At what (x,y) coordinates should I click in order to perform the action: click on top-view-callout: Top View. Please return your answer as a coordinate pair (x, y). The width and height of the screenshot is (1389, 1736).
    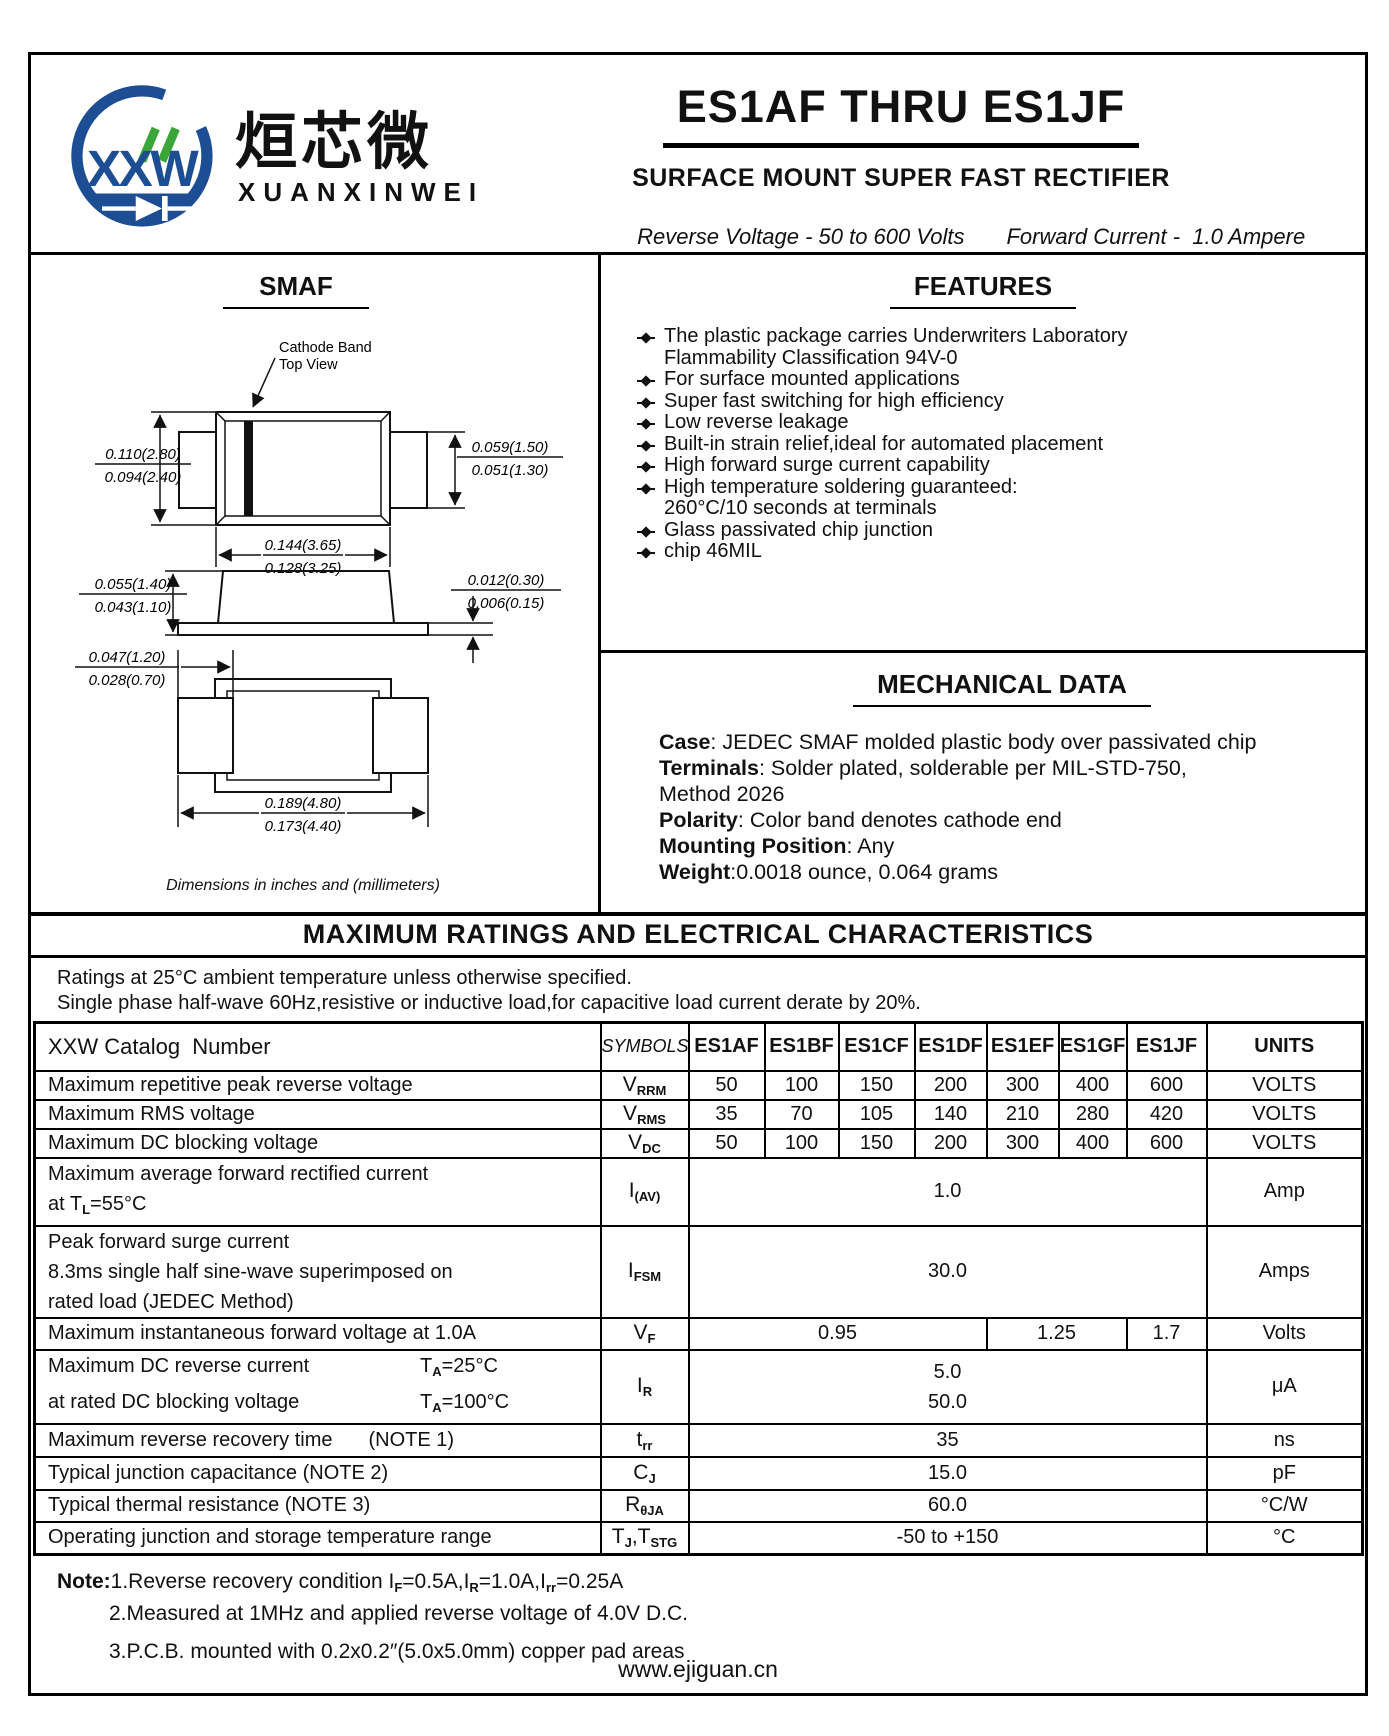
    Looking at the image, I should click on (308, 365).